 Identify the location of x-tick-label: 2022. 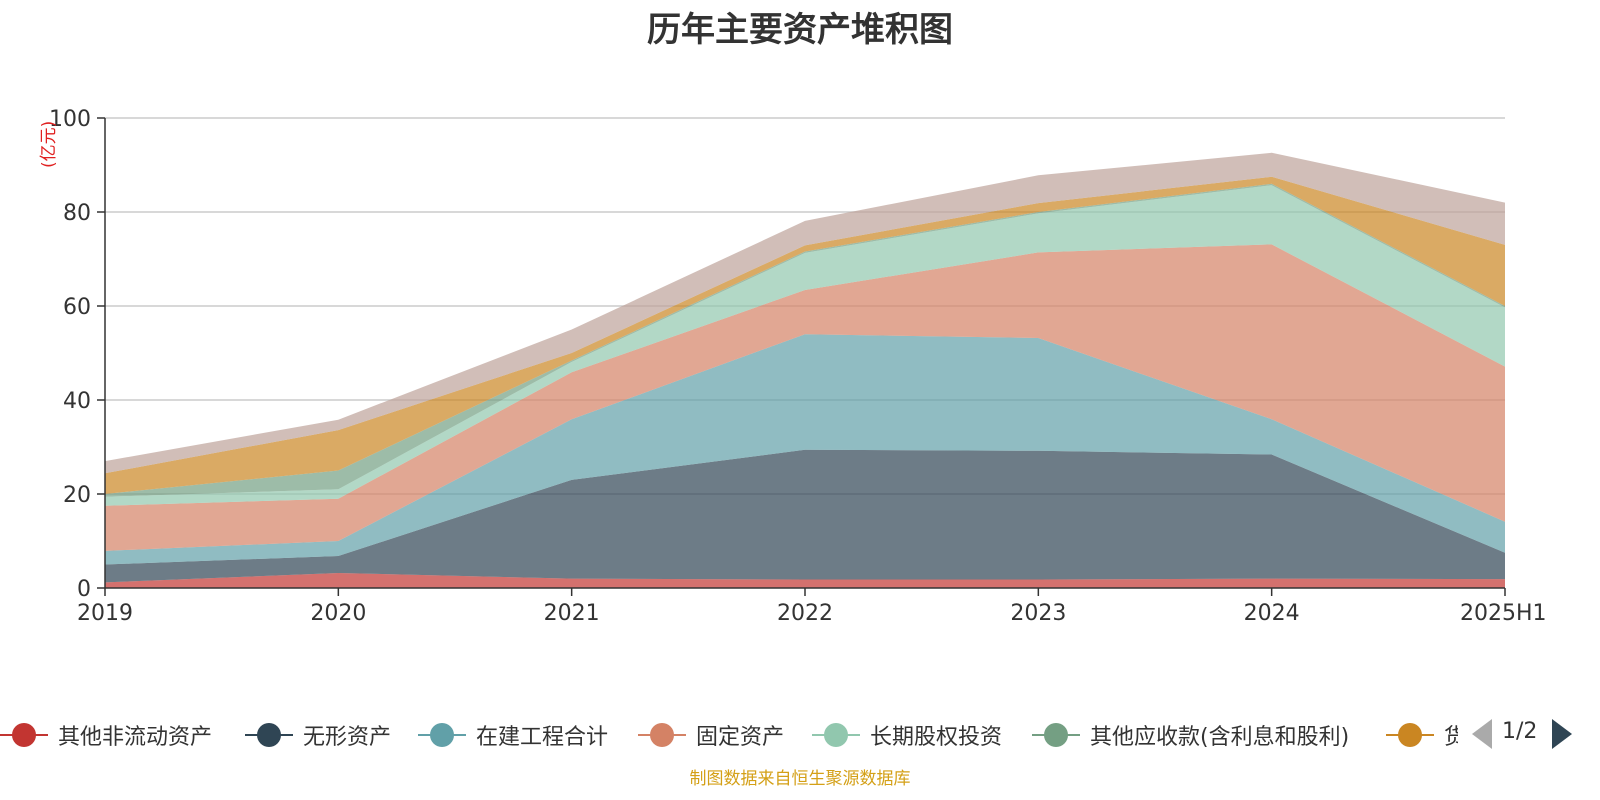
(805, 613).